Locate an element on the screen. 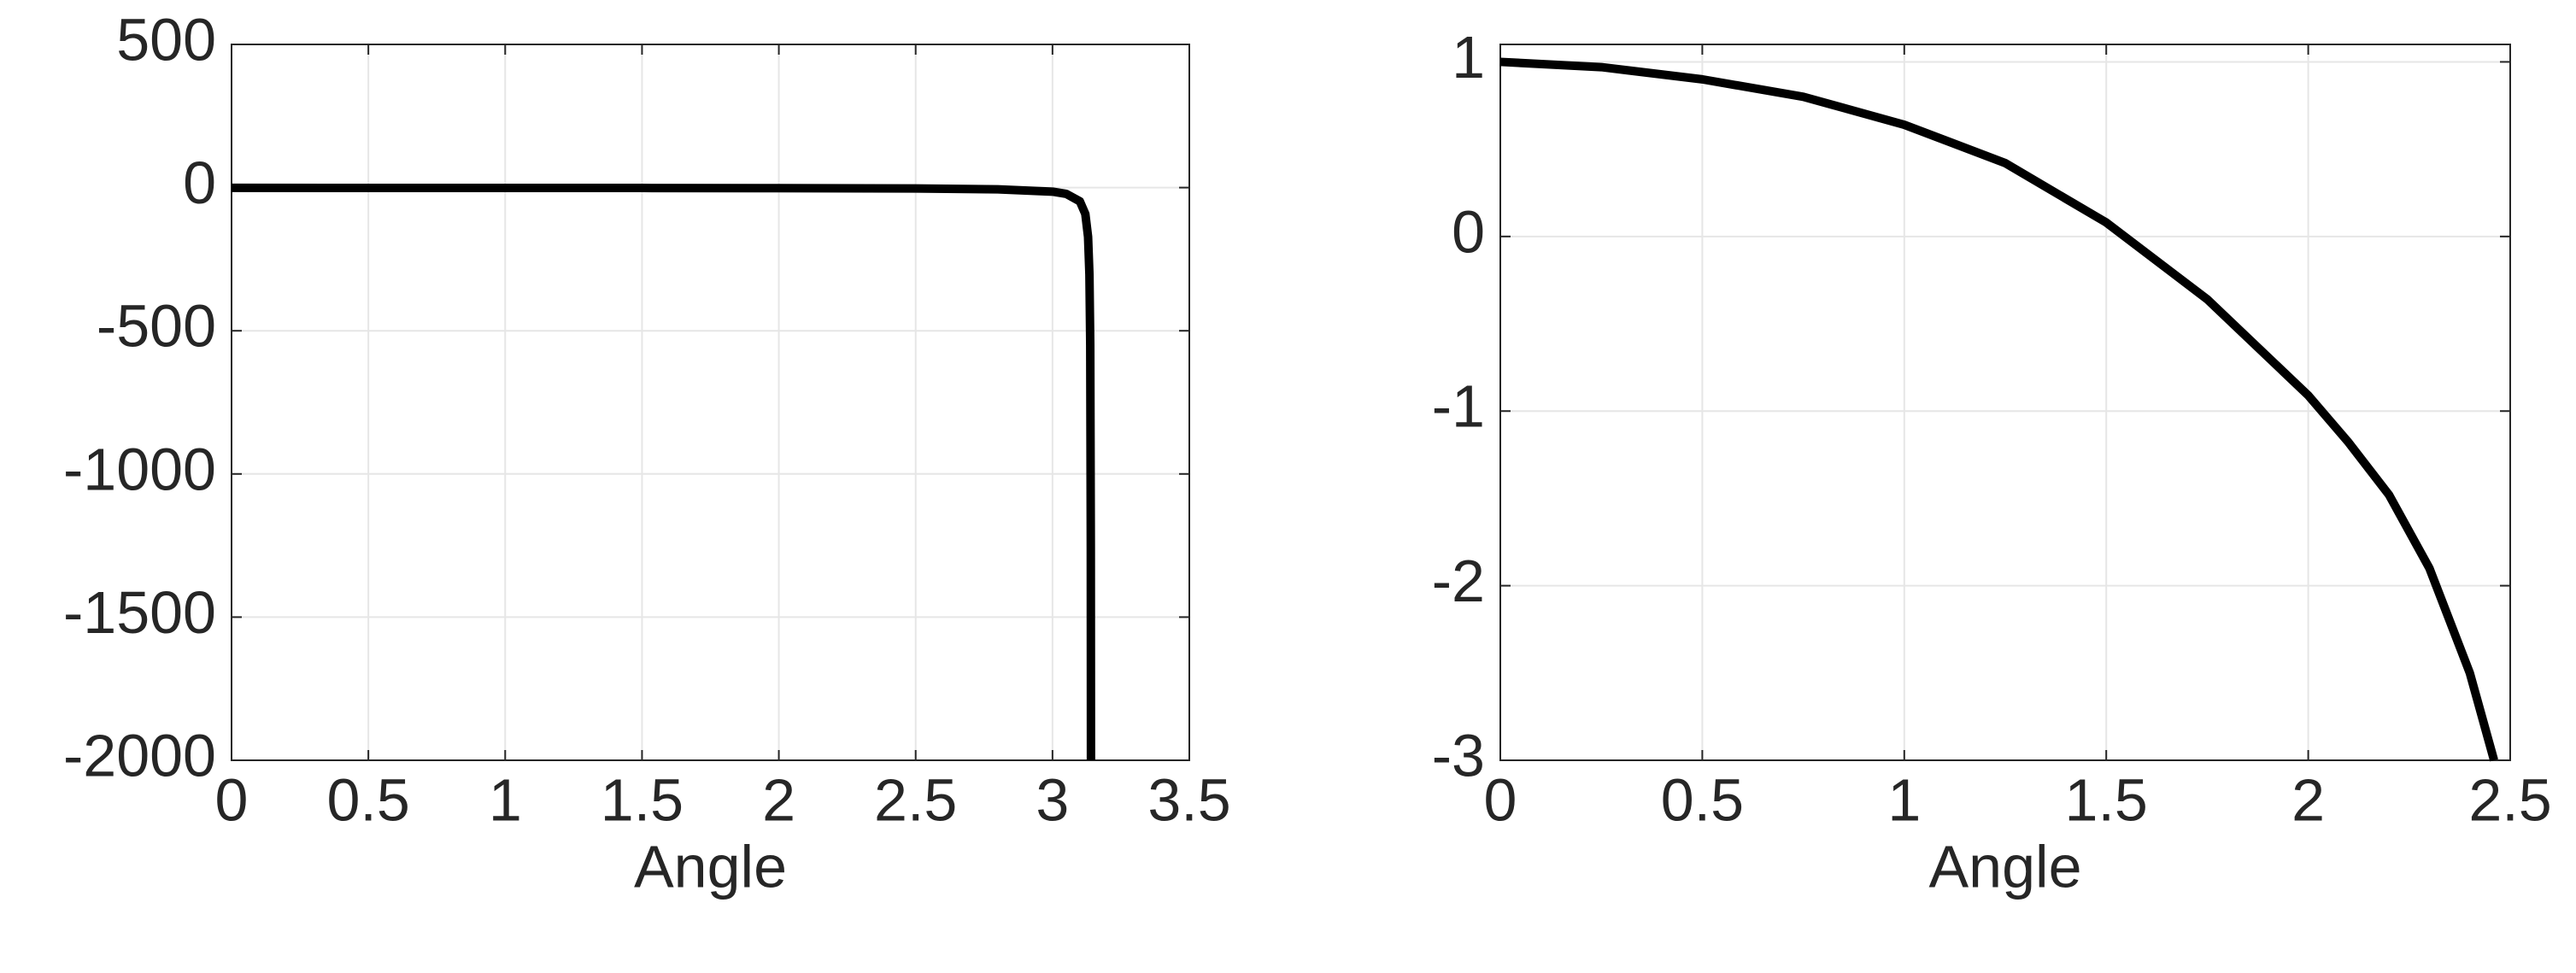  y-tick-label: 1 is located at coordinates (1468, 57).